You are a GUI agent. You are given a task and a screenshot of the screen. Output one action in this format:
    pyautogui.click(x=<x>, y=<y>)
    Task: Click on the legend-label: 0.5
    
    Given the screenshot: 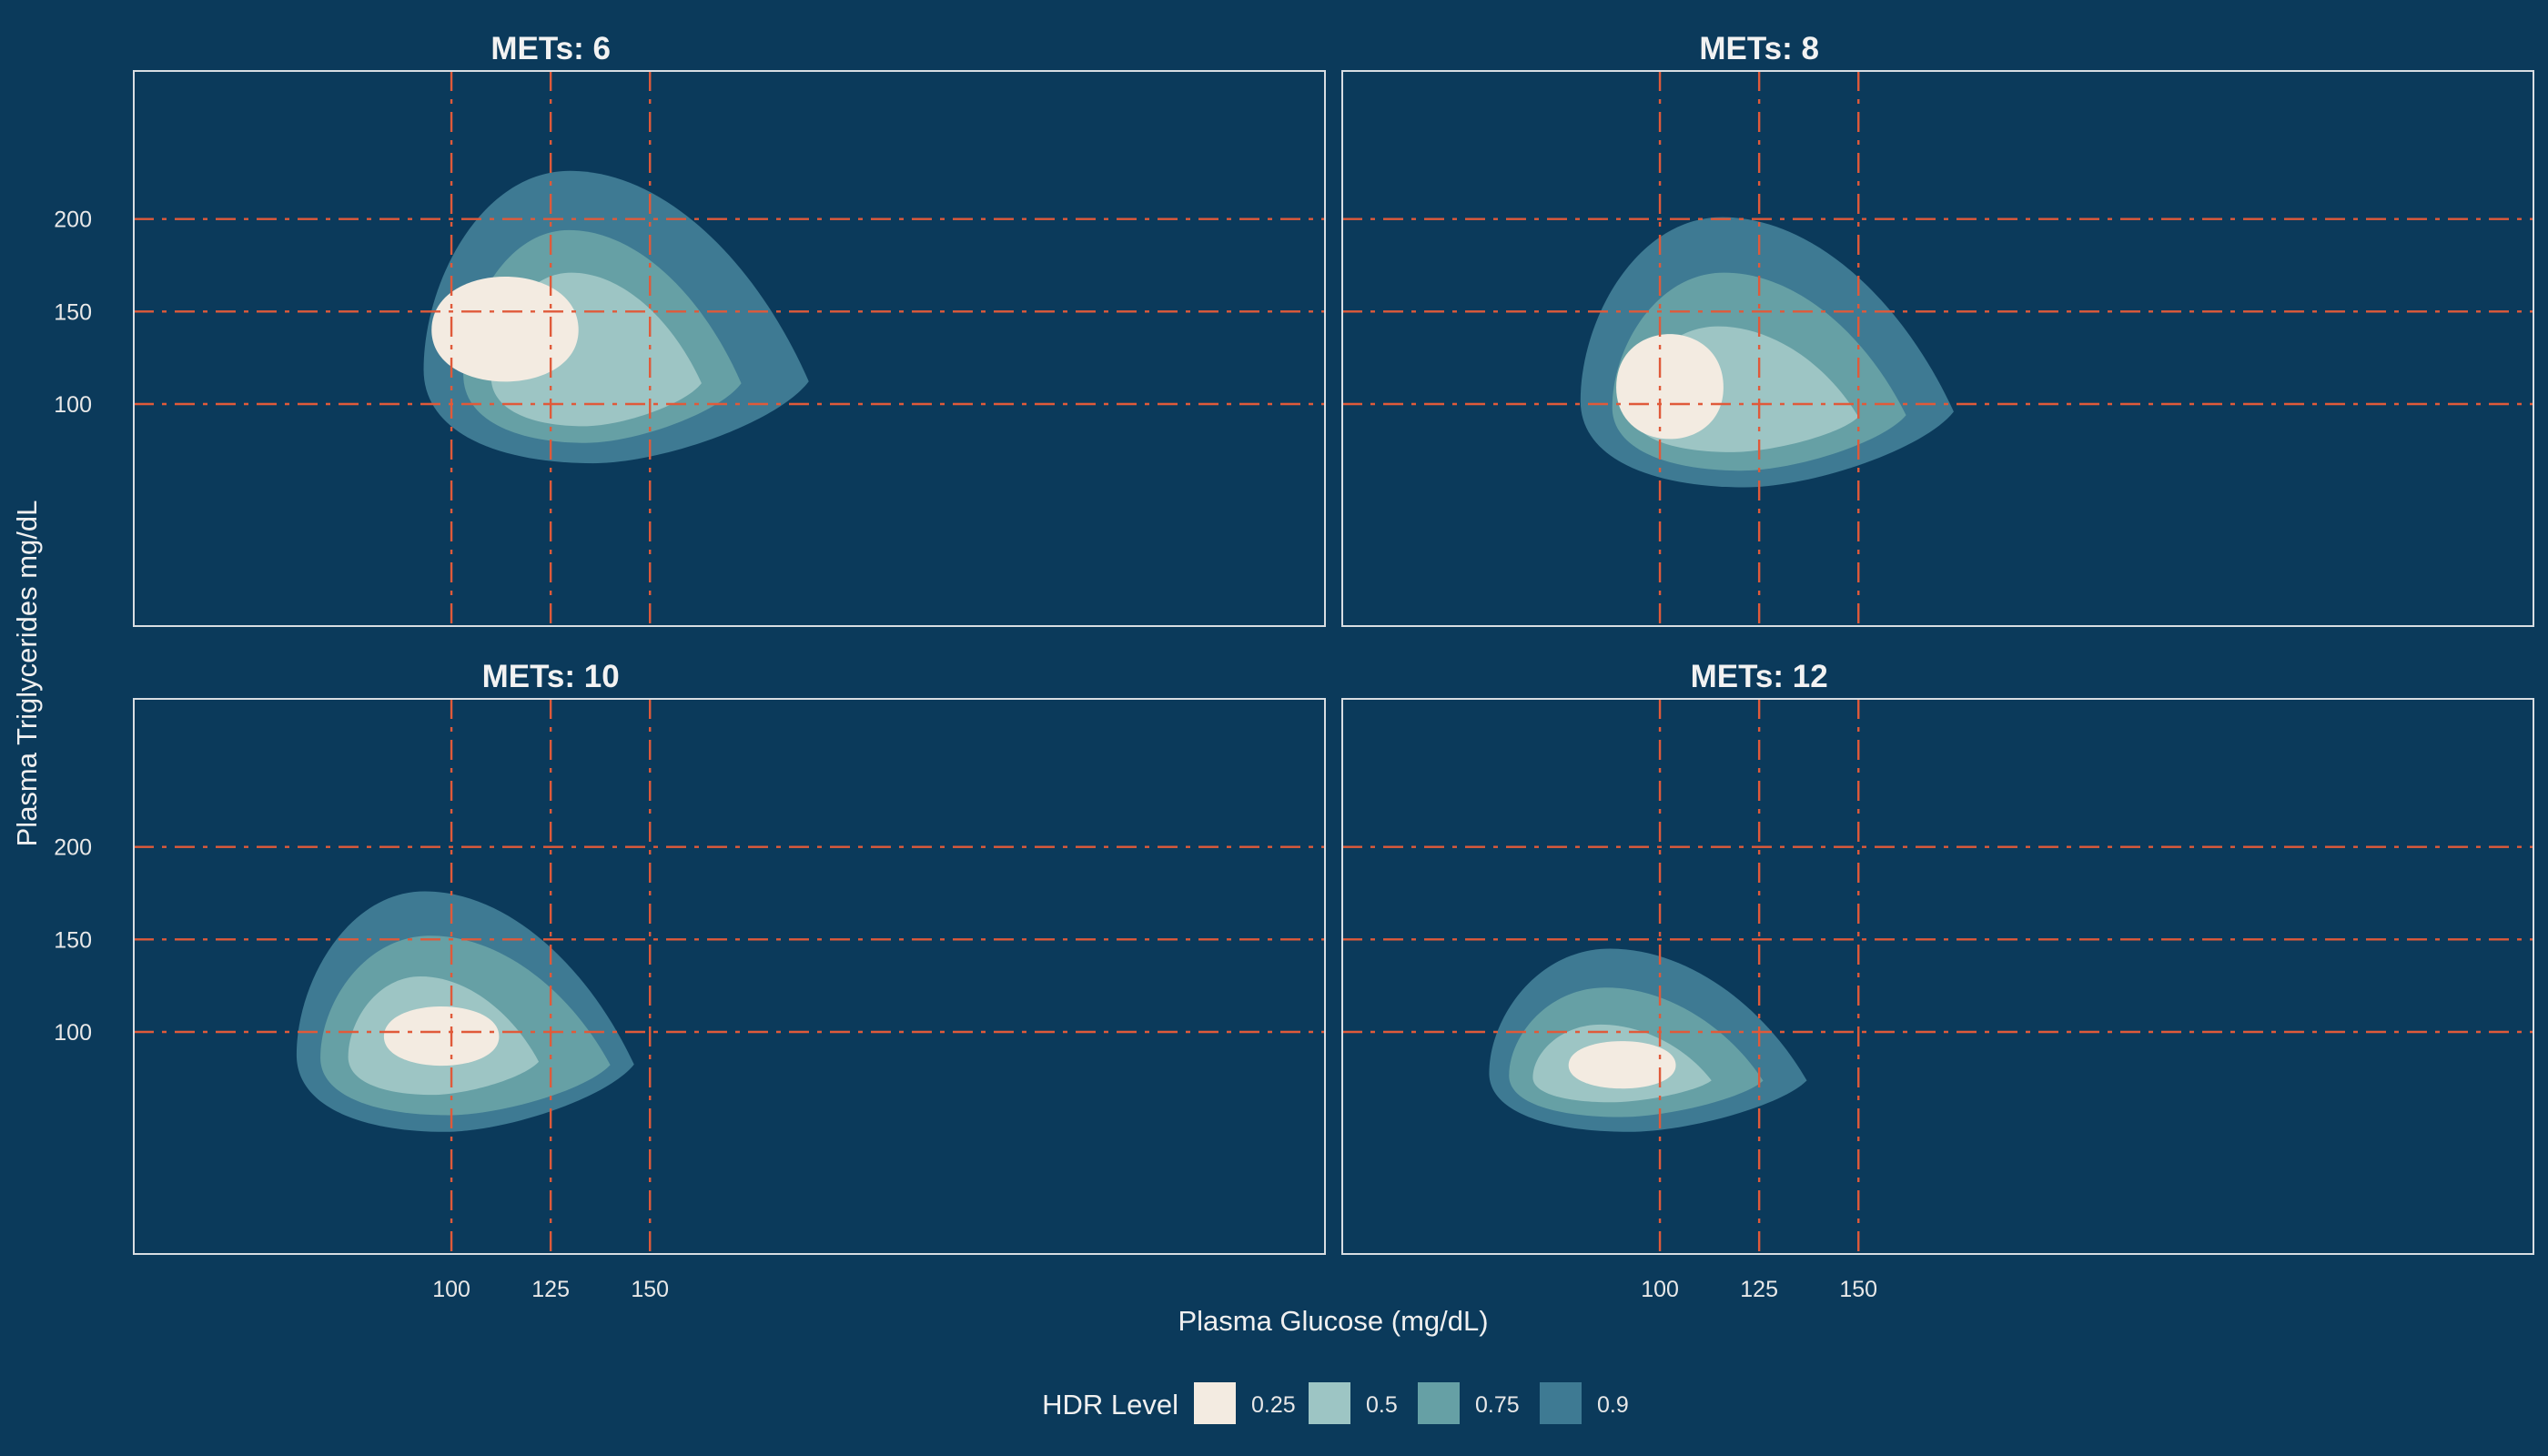 What is the action you would take?
    pyautogui.click(x=1382, y=1405)
    